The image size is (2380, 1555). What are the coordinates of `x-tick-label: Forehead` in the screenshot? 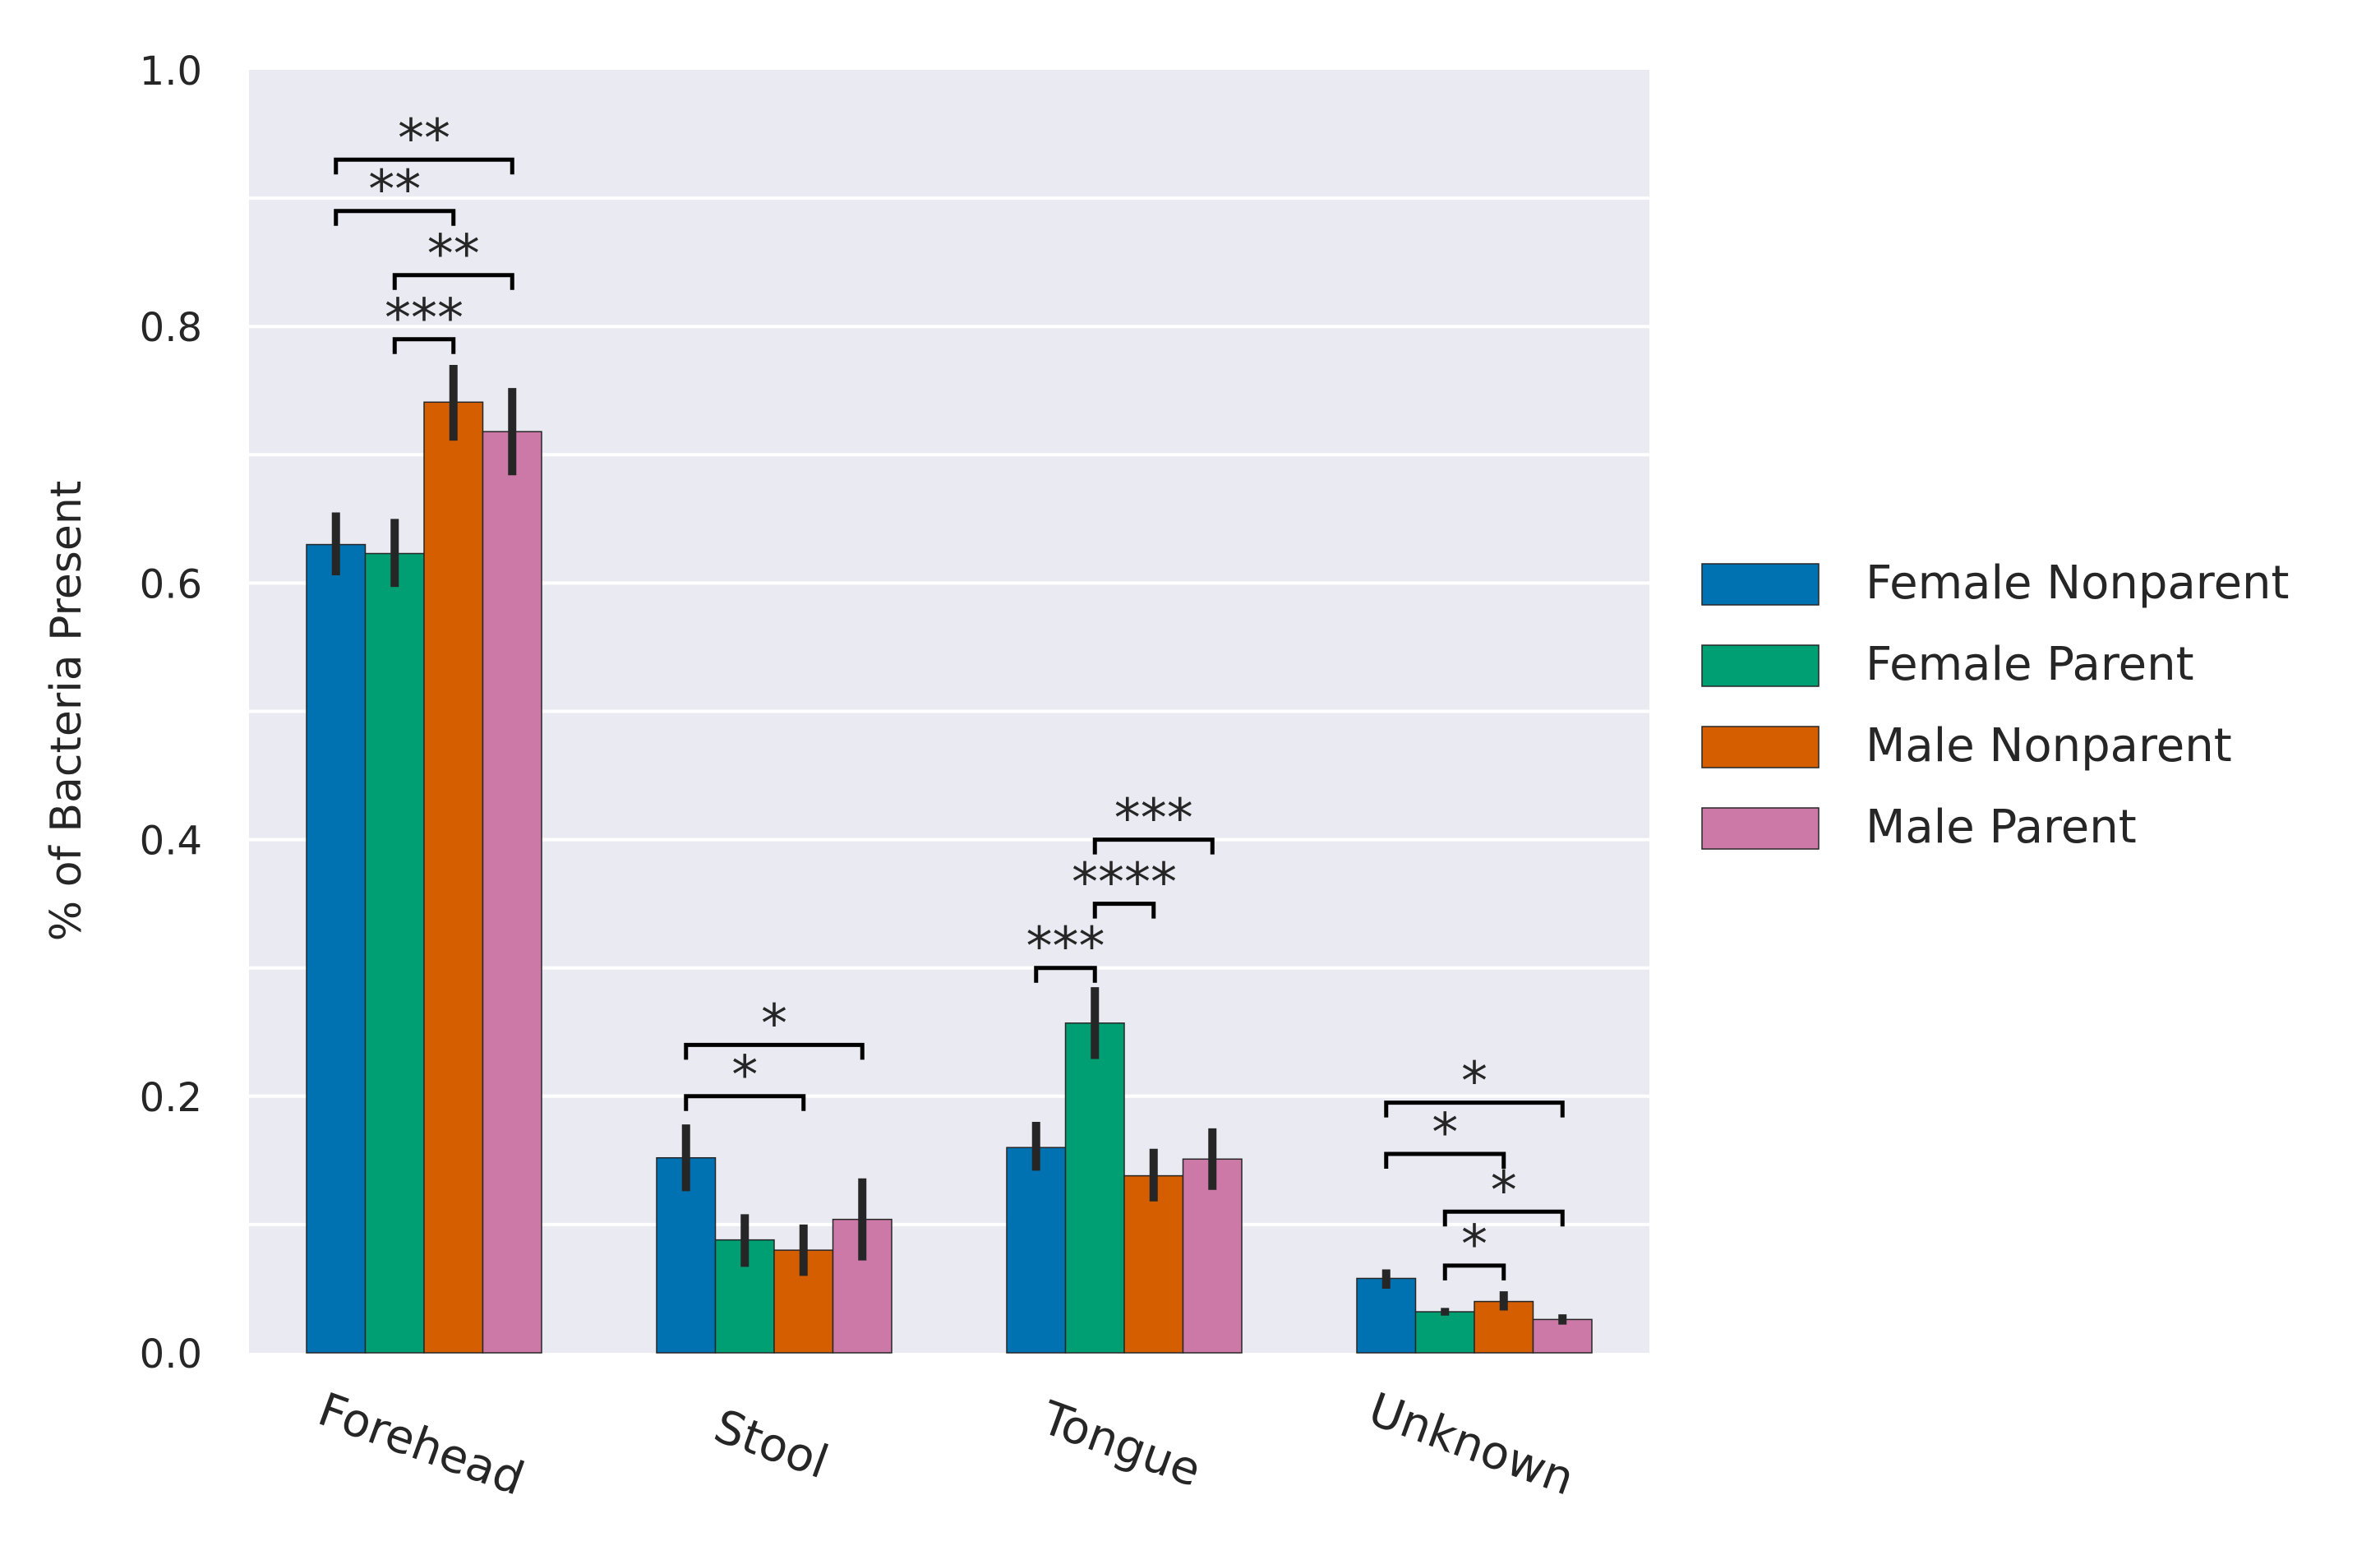 It's located at (421, 1445).